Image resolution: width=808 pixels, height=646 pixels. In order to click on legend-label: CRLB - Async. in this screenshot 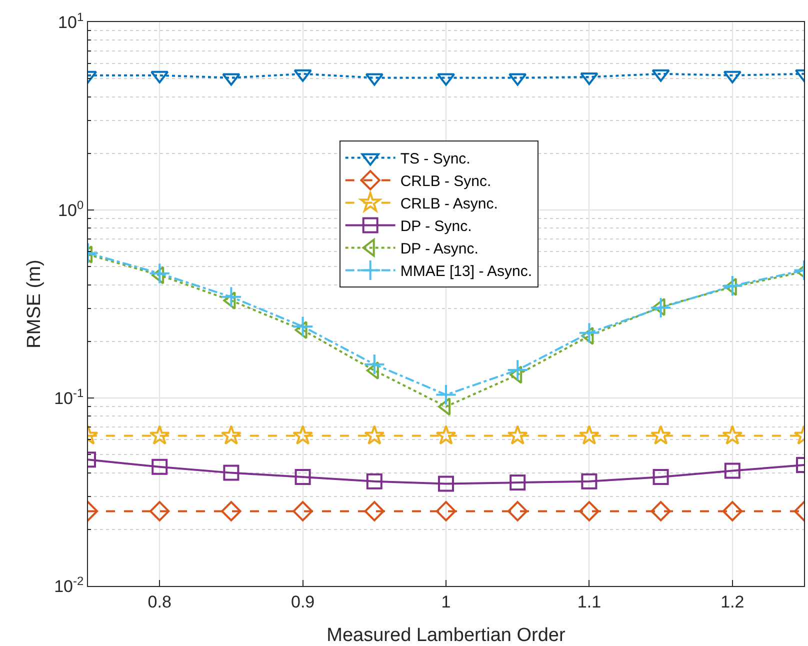, I will do `click(449, 204)`.